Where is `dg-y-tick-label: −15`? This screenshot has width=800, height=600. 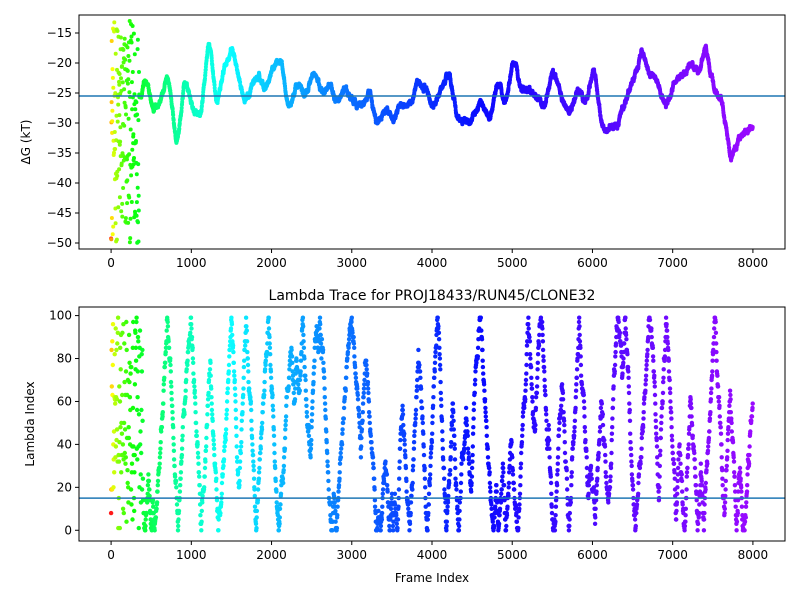
dg-y-tick-label: −15 is located at coordinates (59, 33).